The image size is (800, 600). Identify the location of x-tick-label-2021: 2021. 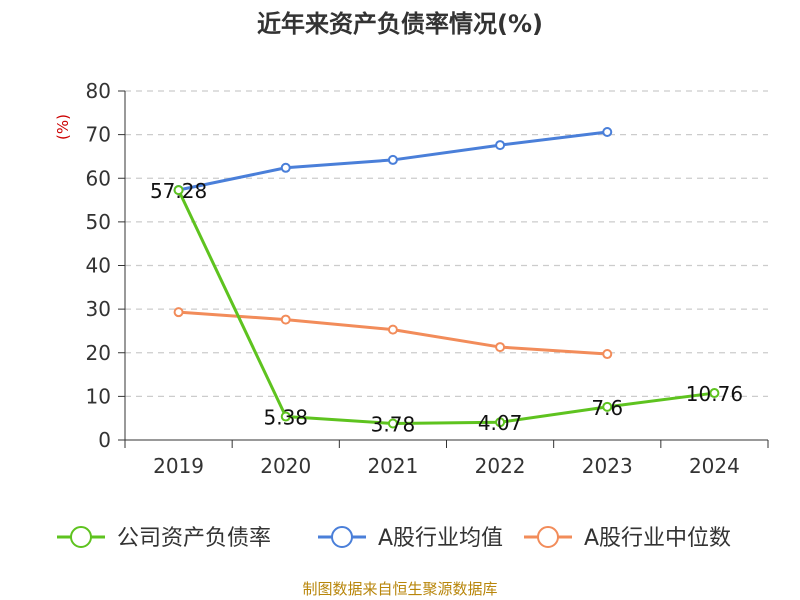
(392, 466).